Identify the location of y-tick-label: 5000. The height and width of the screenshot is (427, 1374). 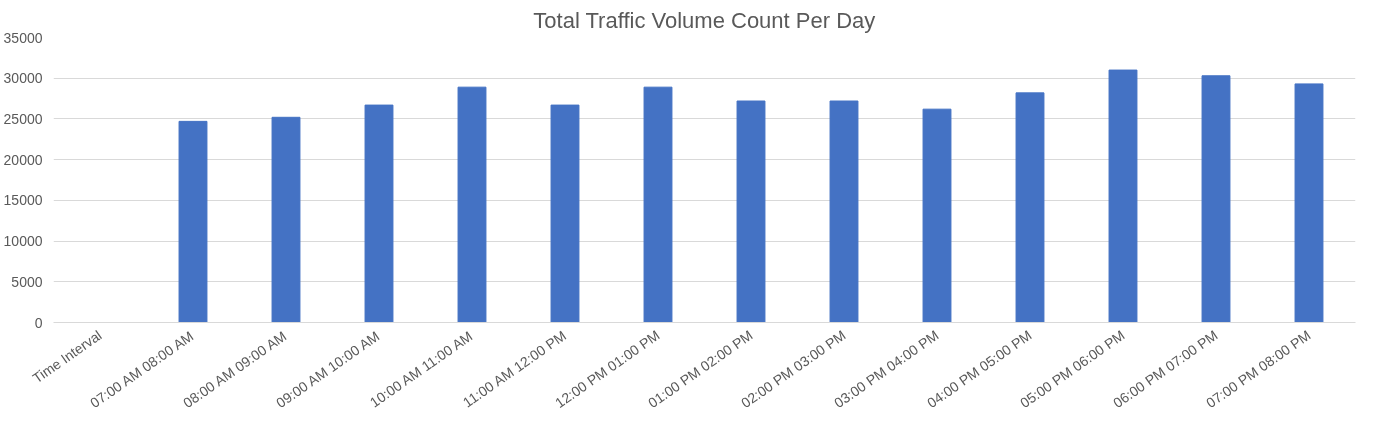
(27, 281).